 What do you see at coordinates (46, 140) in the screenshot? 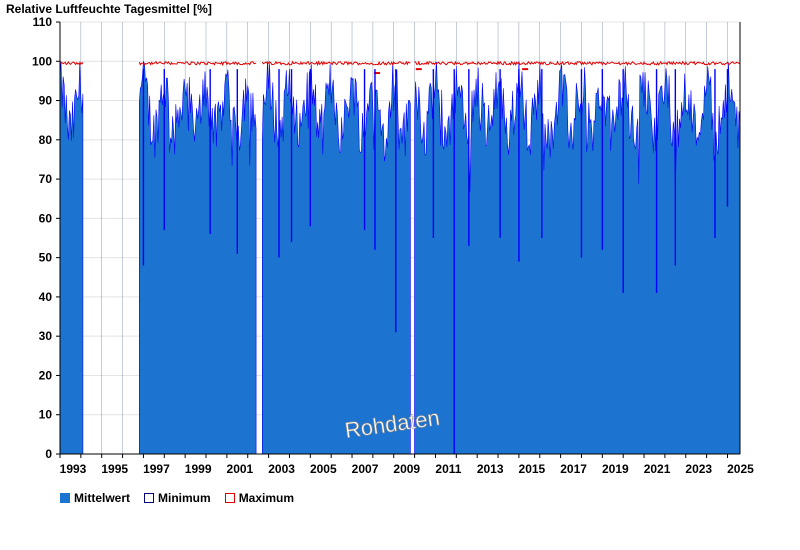
I see `y-tick-label: 80` at bounding box center [46, 140].